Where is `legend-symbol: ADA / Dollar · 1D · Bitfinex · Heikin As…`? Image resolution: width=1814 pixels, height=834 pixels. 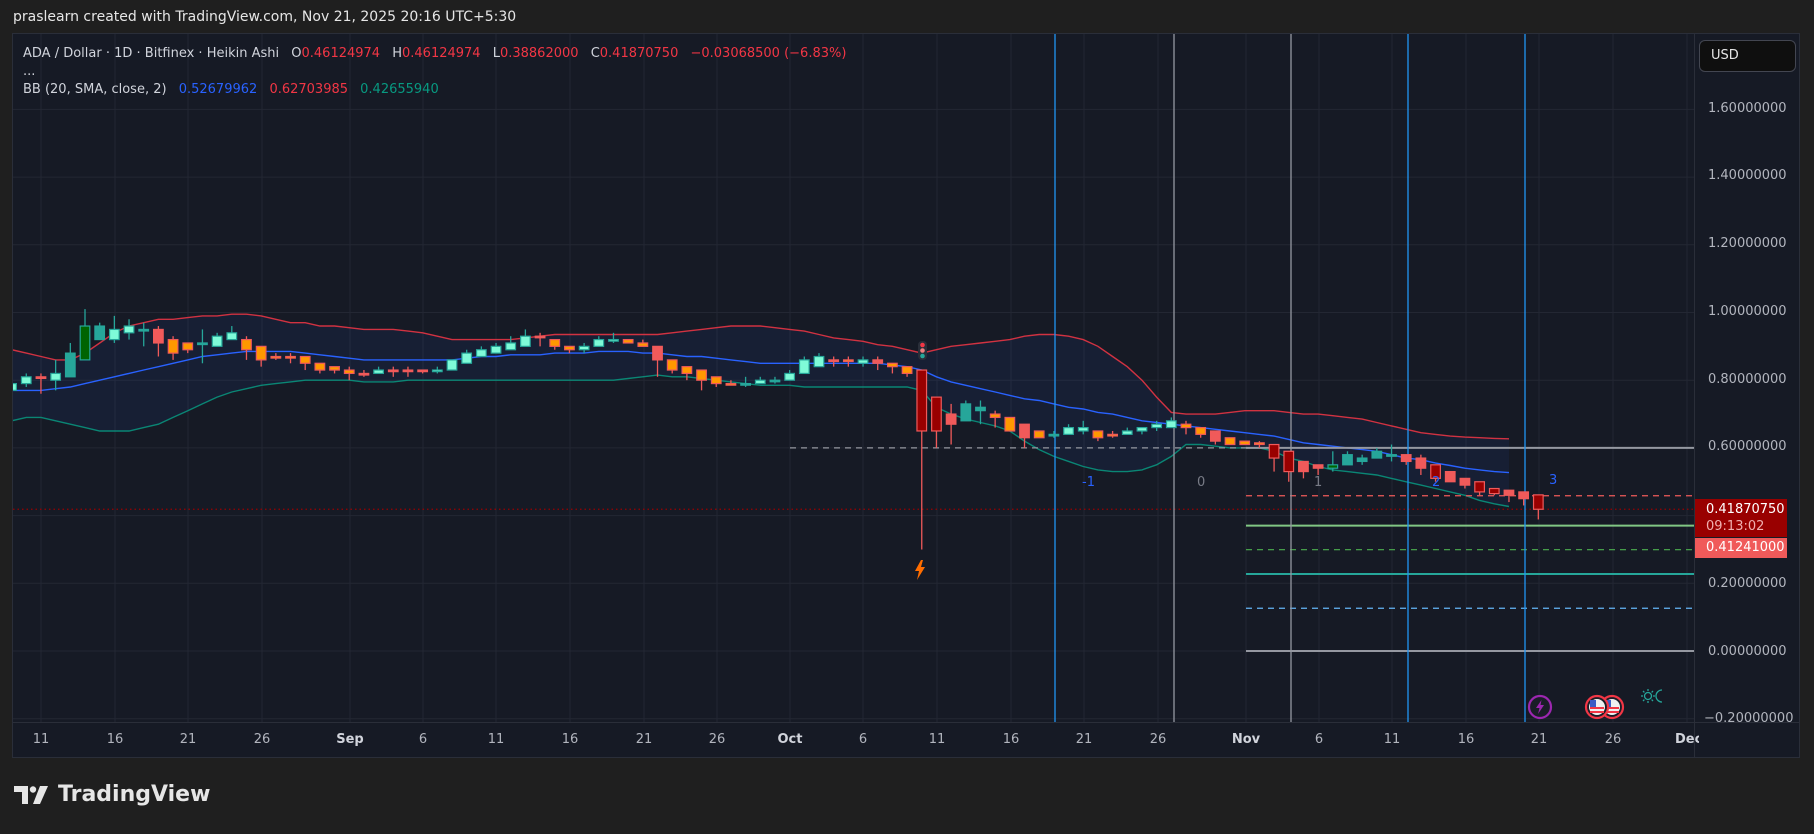
legend-symbol: ADA / Dollar · 1D · Bitfinex · Heikin As… is located at coordinates (151, 53).